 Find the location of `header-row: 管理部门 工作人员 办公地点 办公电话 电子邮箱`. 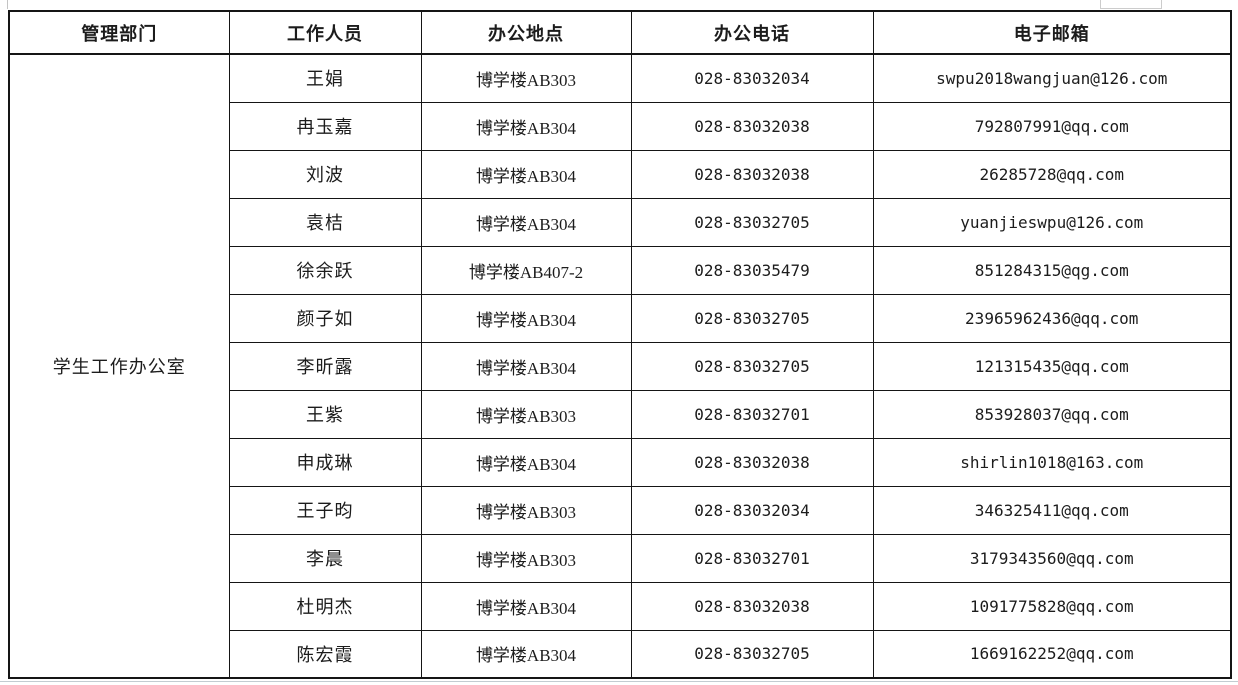

header-row: 管理部门 工作人员 办公地点 办公电话 电子邮箱 is located at coordinates (620, 32).